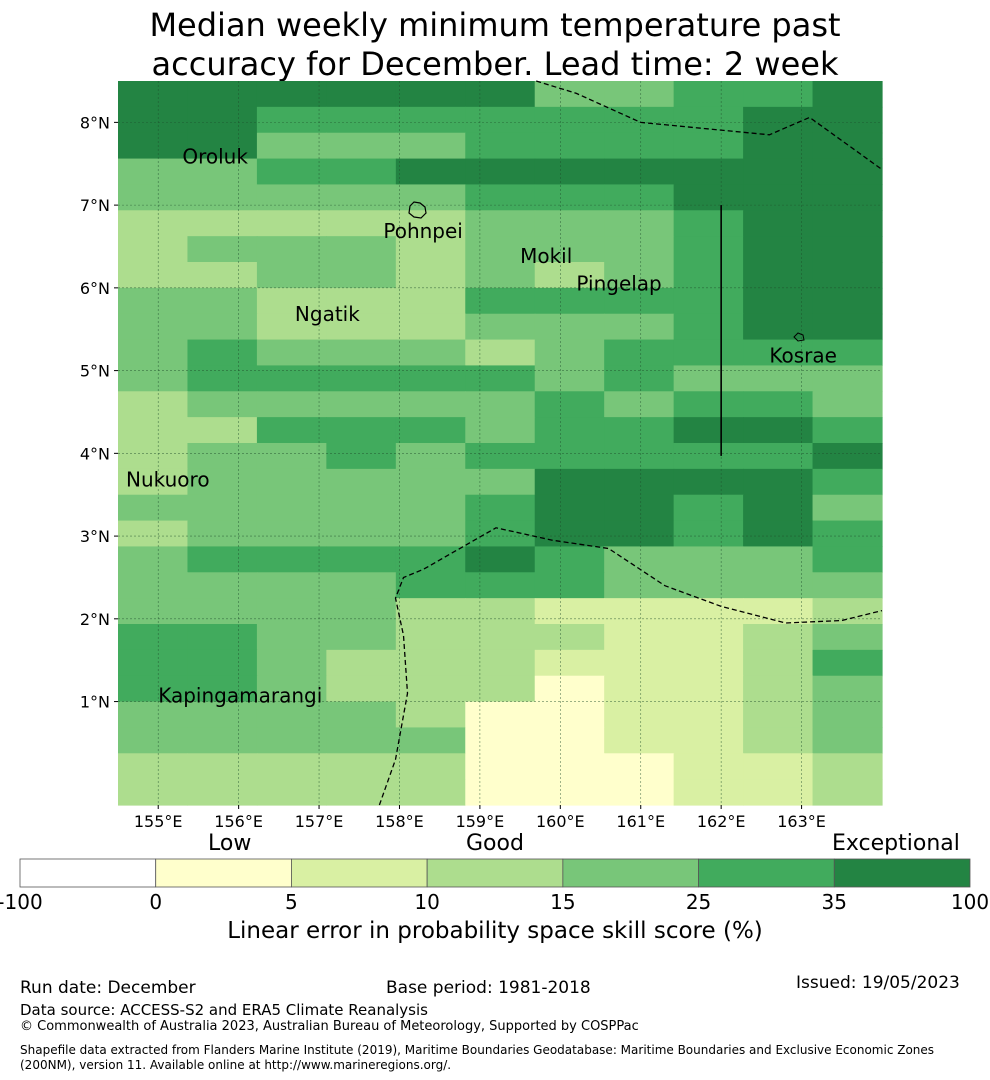 This screenshot has height=1080, width=990. I want to click on issued-date: Issued: 19/05/2023, so click(878, 983).